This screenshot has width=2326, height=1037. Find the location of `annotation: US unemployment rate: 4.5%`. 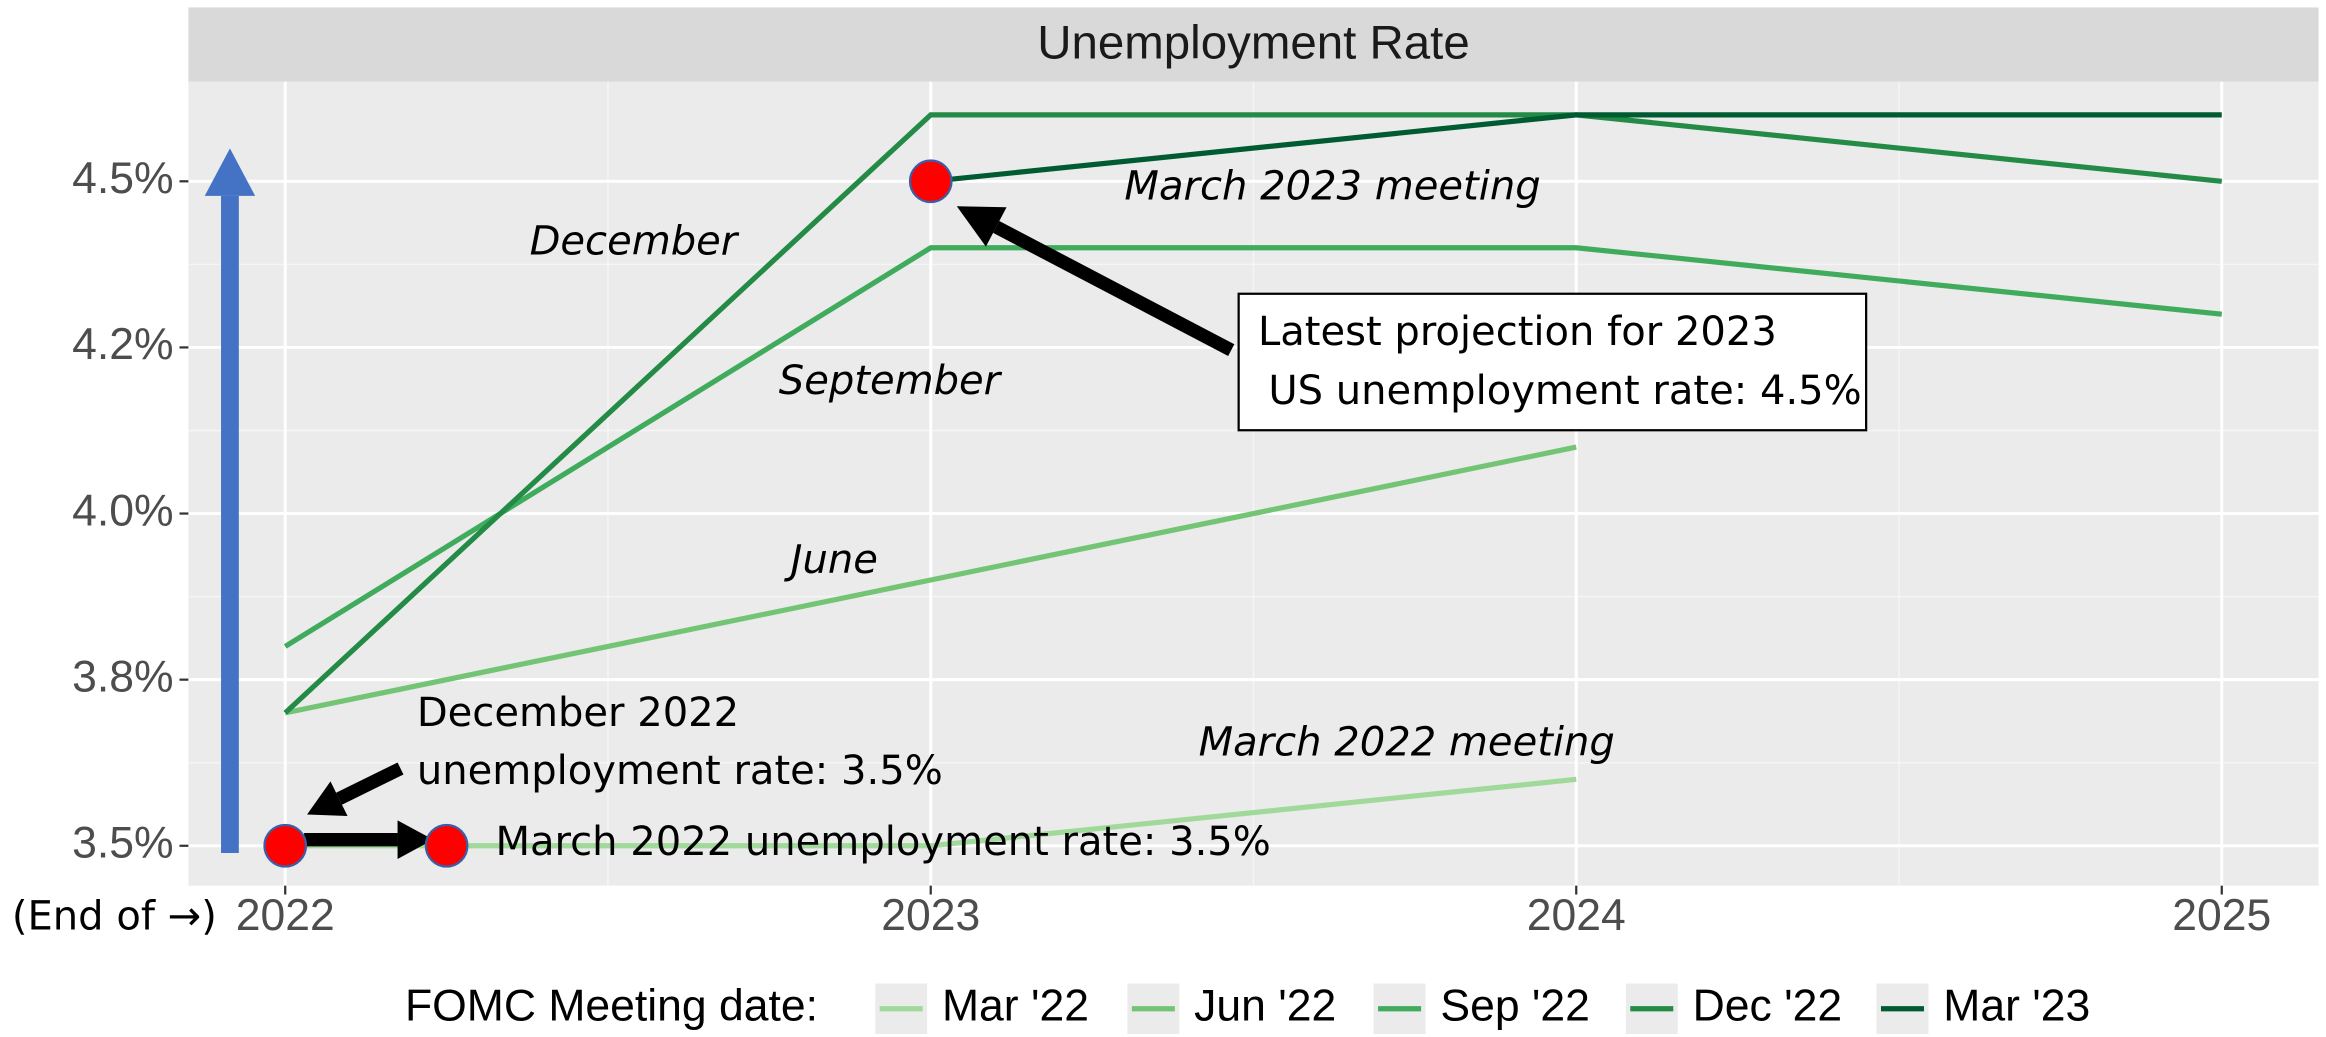

annotation: US unemployment rate: 4.5% is located at coordinates (1564, 391).